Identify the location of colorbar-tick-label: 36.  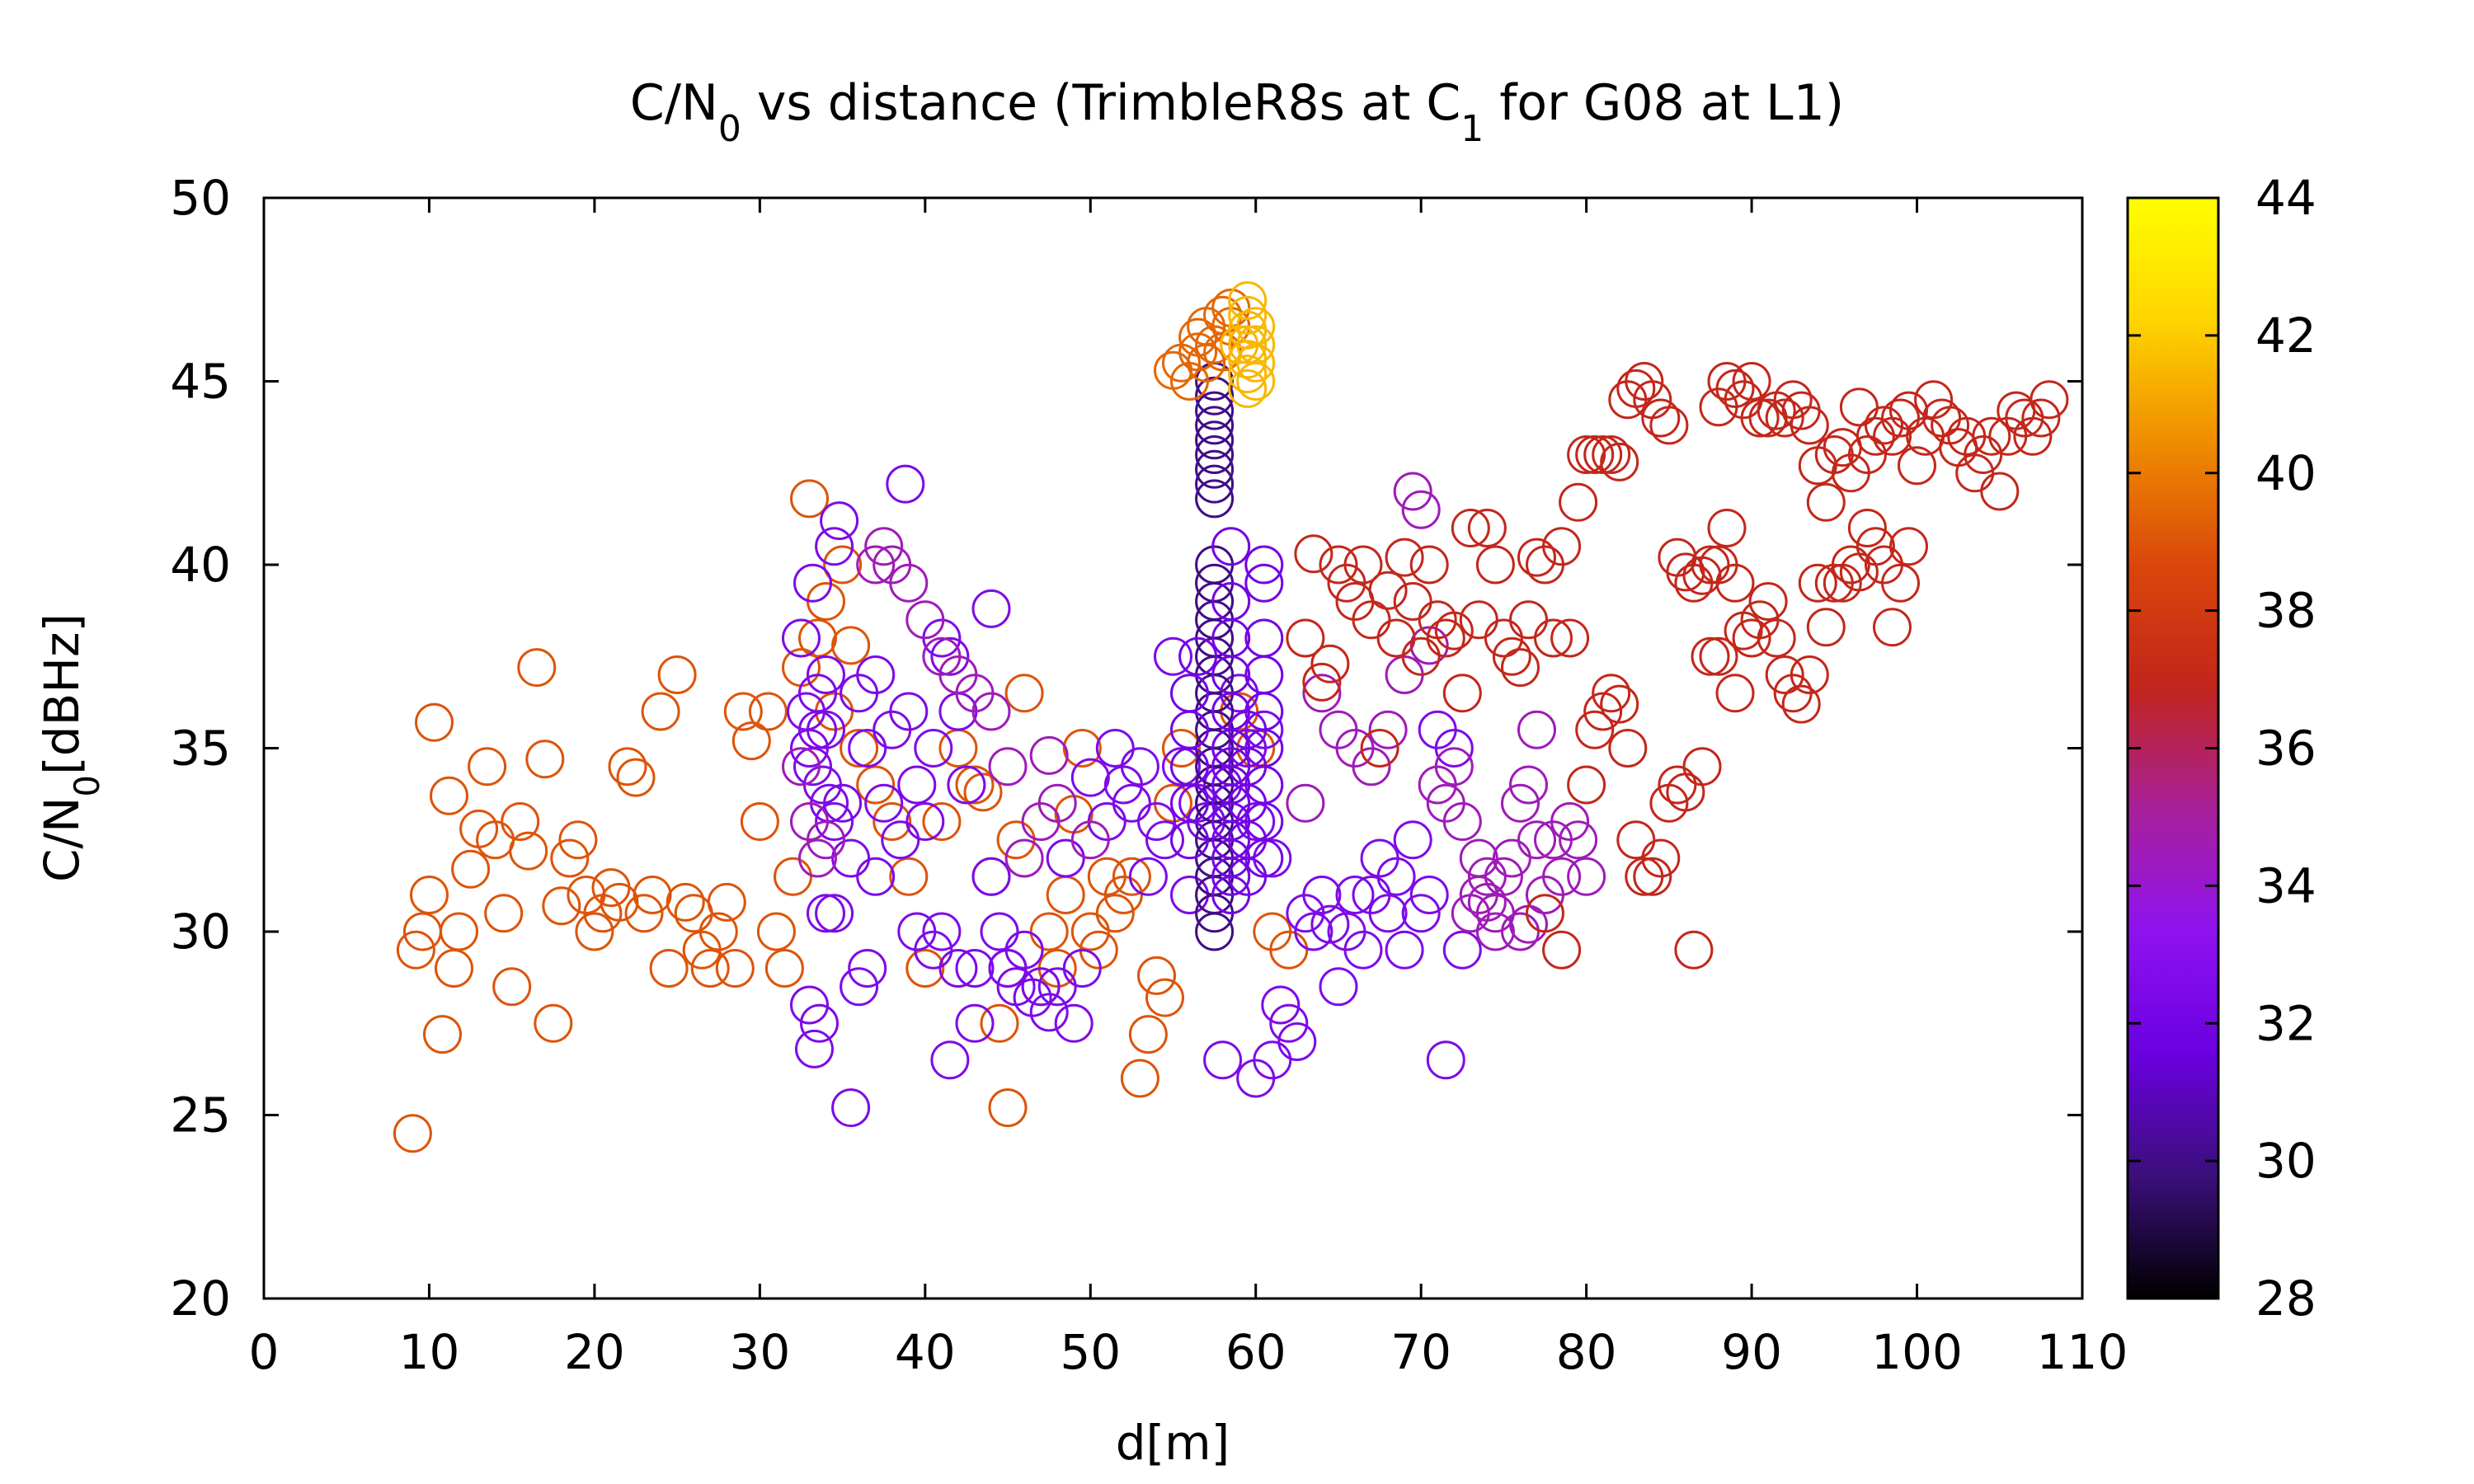
(2285, 749).